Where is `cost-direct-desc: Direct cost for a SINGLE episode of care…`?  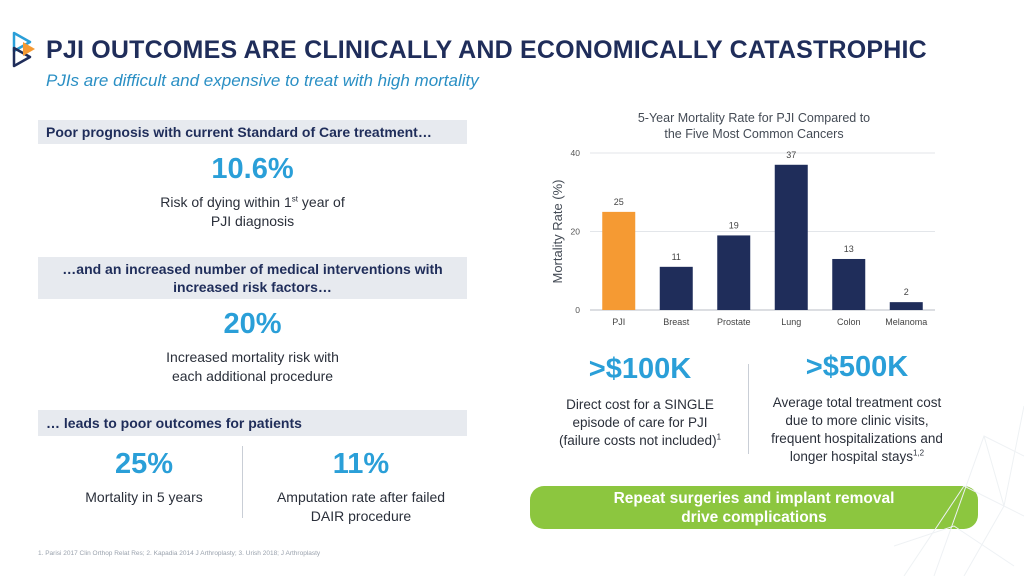 cost-direct-desc: Direct cost for a SINGLE episode of care… is located at coordinates (640, 422).